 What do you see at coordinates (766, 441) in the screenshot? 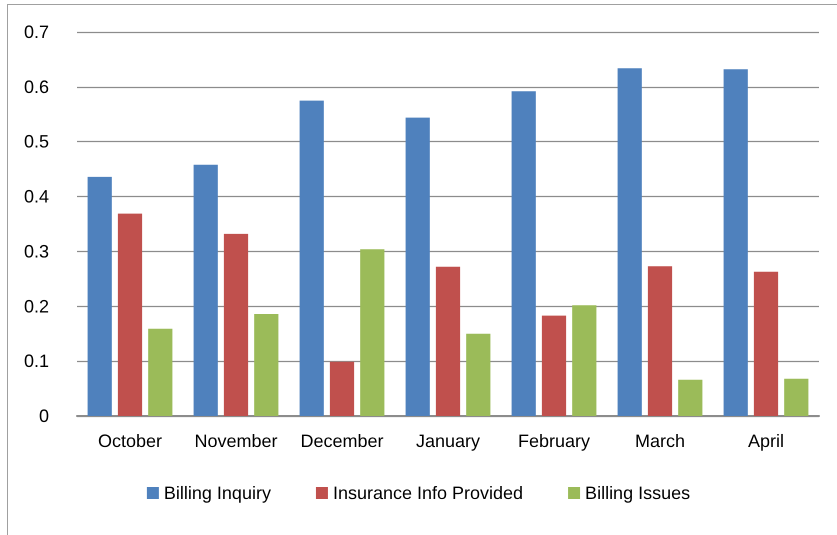
I see `x-tick-label: April` at bounding box center [766, 441].